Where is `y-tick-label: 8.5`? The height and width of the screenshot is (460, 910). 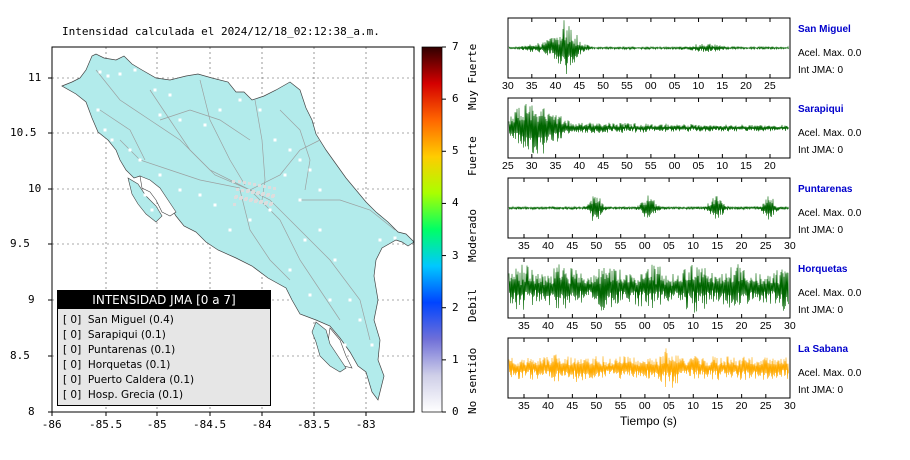 y-tick-label: 8.5 is located at coordinates (20, 355).